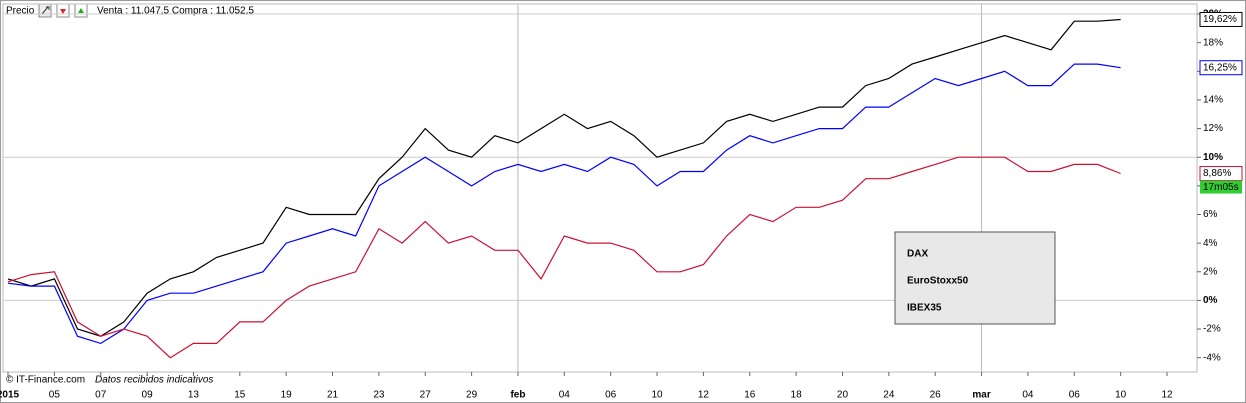 The image size is (1246, 403). I want to click on x-tick-label: 2015, so click(10, 395).